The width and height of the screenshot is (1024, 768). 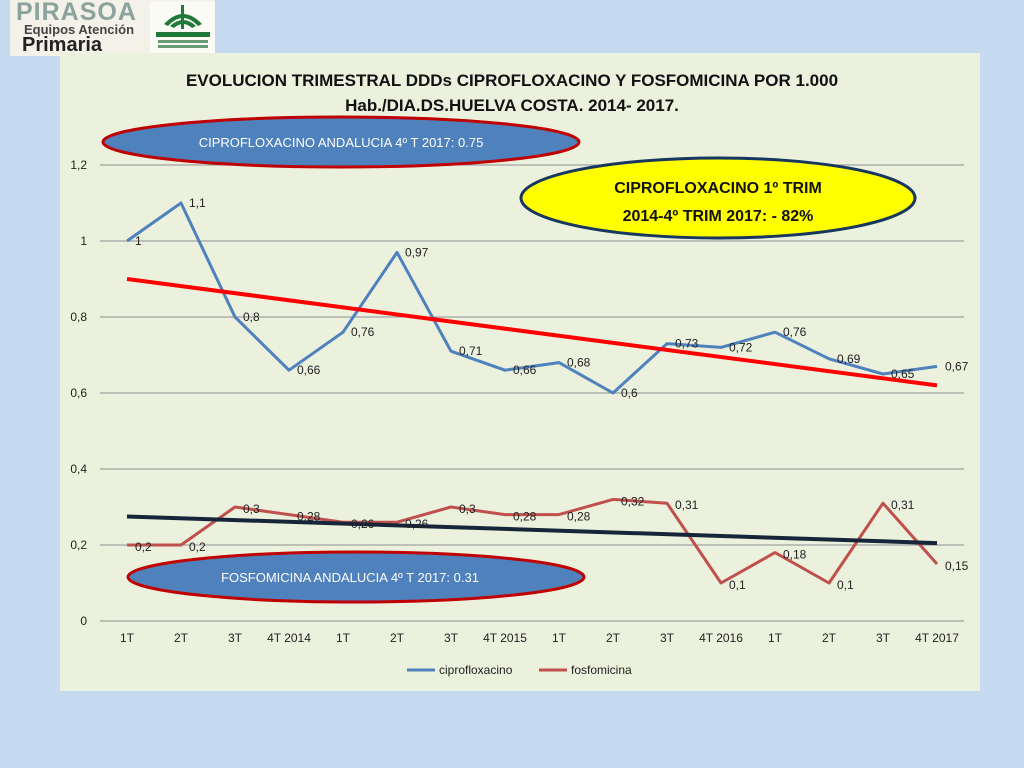 What do you see at coordinates (78, 469) in the screenshot?
I see `y-tick-label: 0,4` at bounding box center [78, 469].